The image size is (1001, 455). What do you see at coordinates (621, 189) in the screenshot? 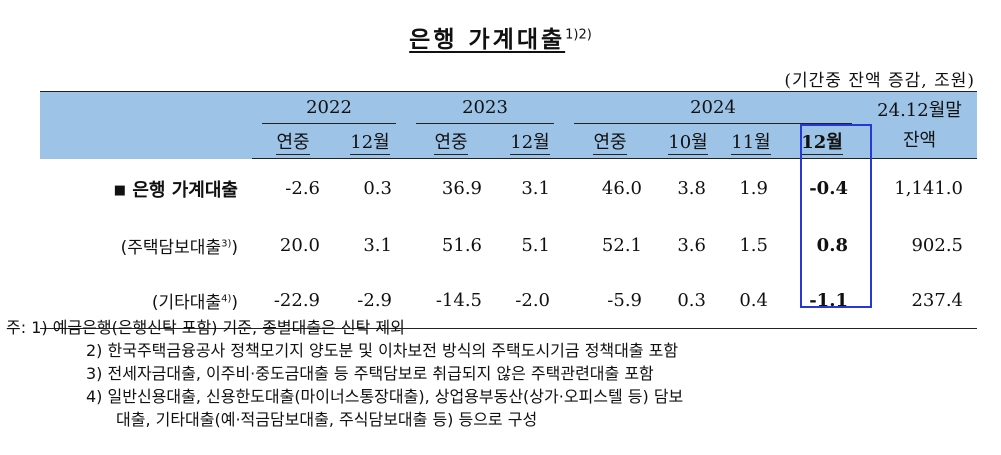
I see `table-cell: 46.0` at bounding box center [621, 189].